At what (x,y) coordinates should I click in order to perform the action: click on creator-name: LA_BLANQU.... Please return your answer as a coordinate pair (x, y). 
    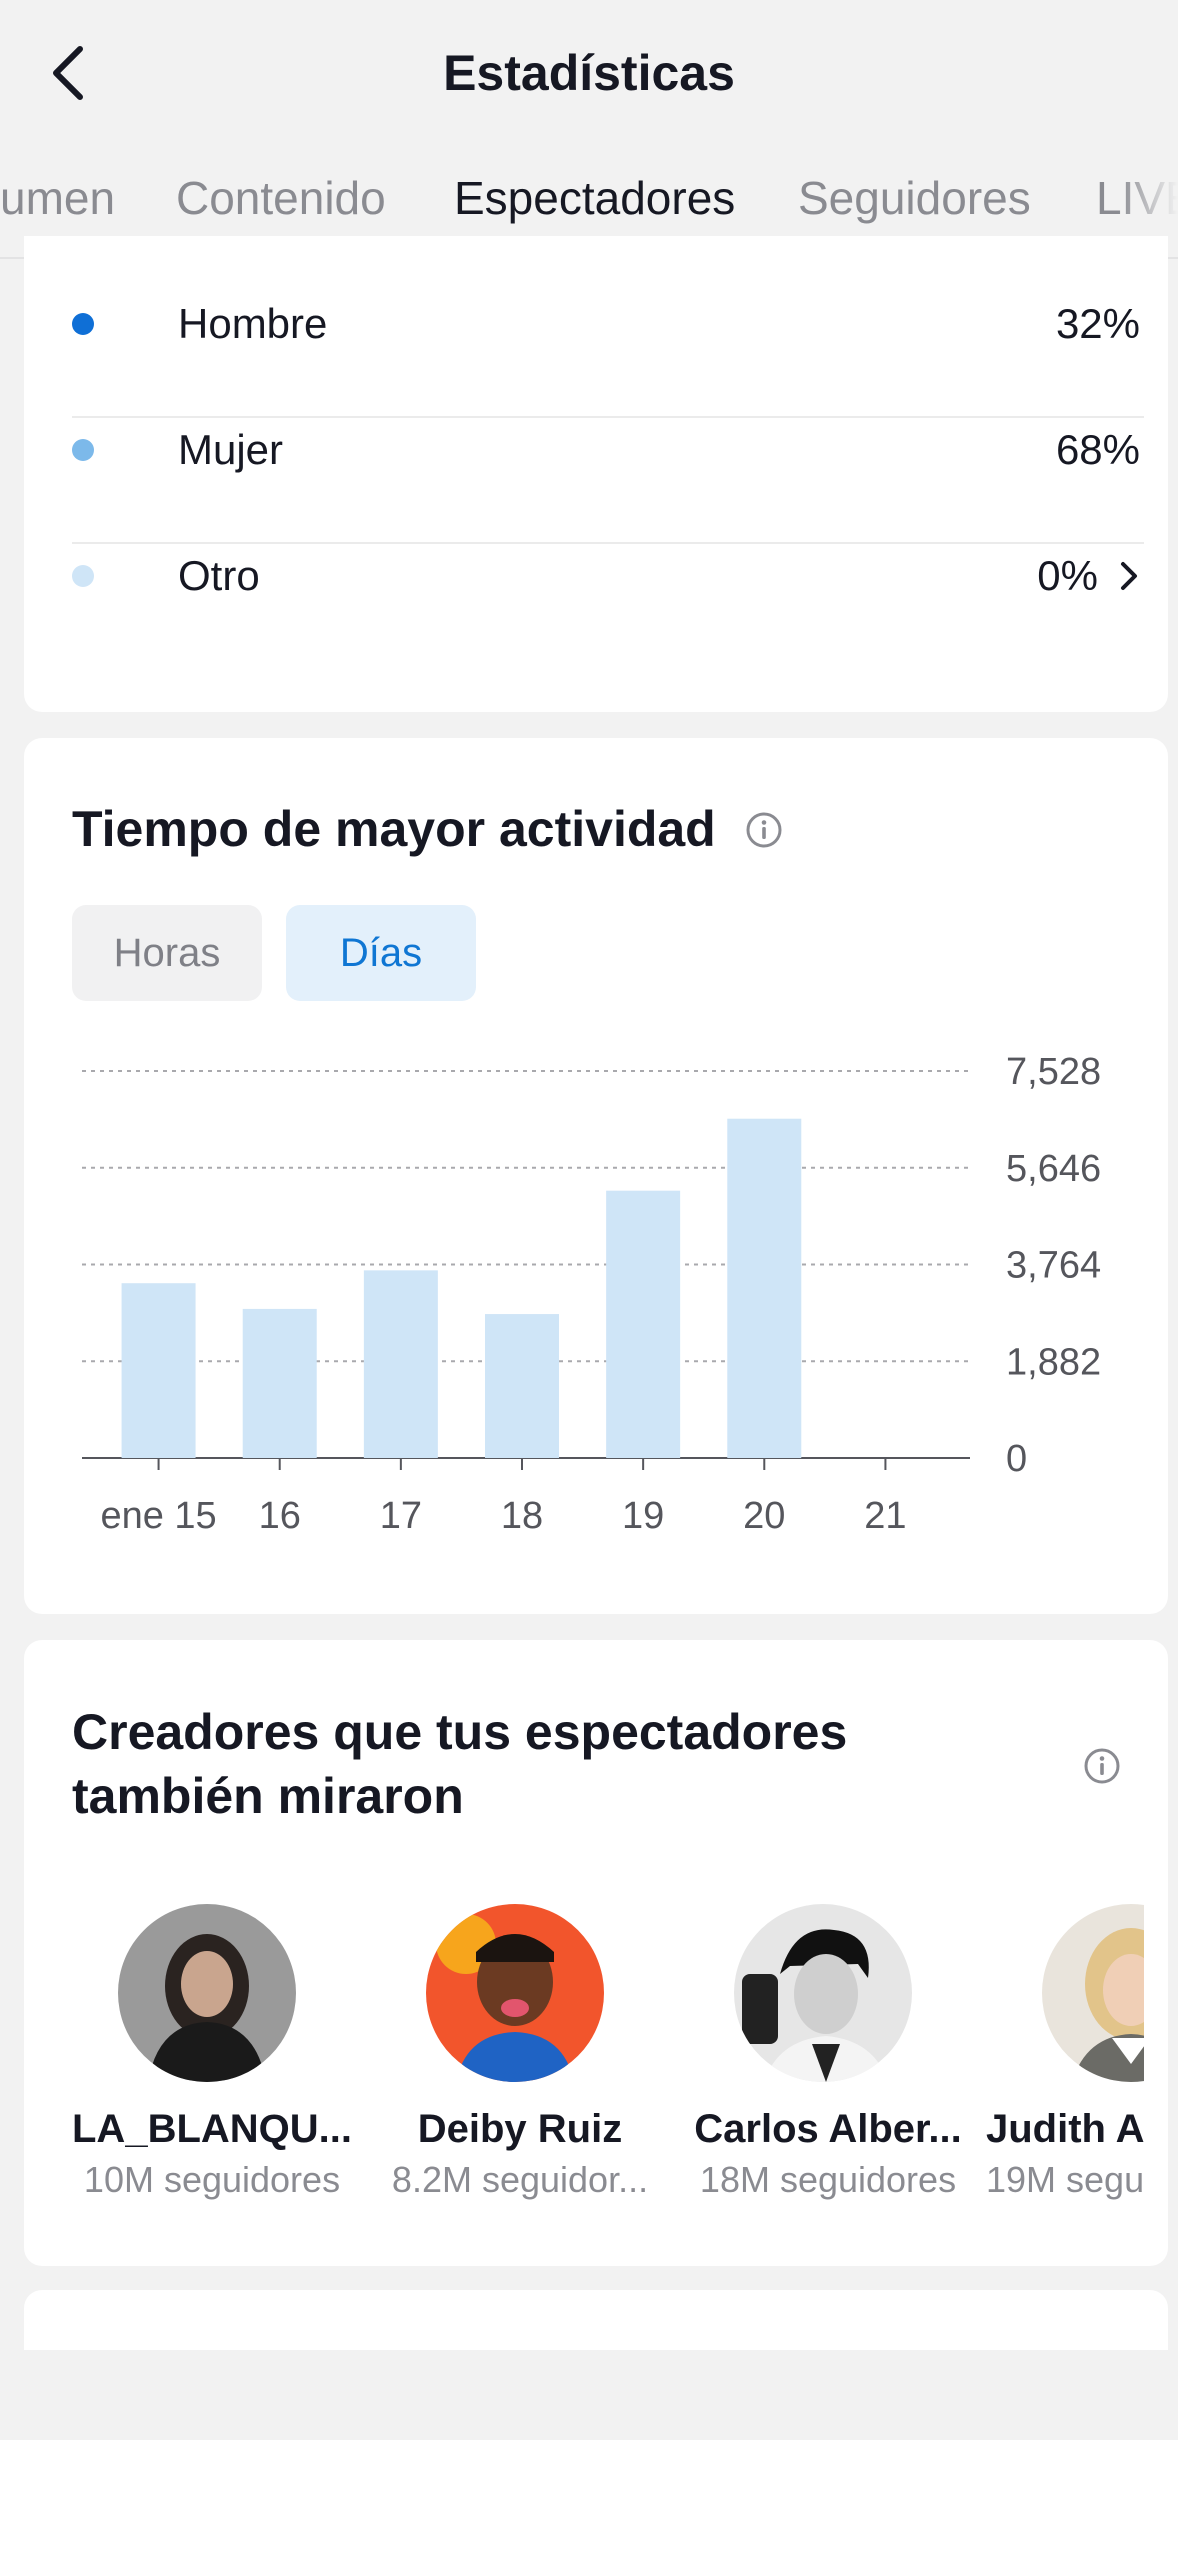
    Looking at the image, I should click on (212, 2129).